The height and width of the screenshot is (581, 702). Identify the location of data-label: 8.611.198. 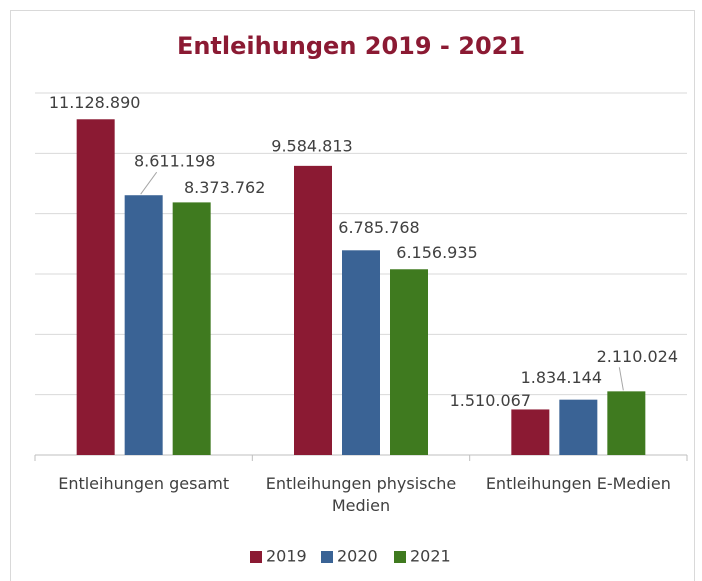
(174, 161).